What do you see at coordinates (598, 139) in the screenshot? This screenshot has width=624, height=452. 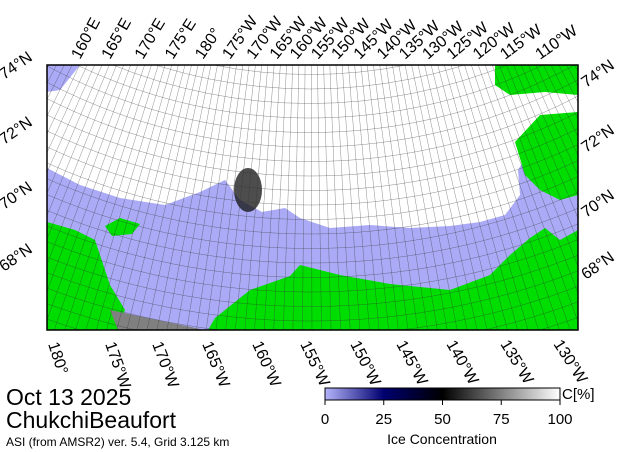 I see `right-lat-label: 72°N` at bounding box center [598, 139].